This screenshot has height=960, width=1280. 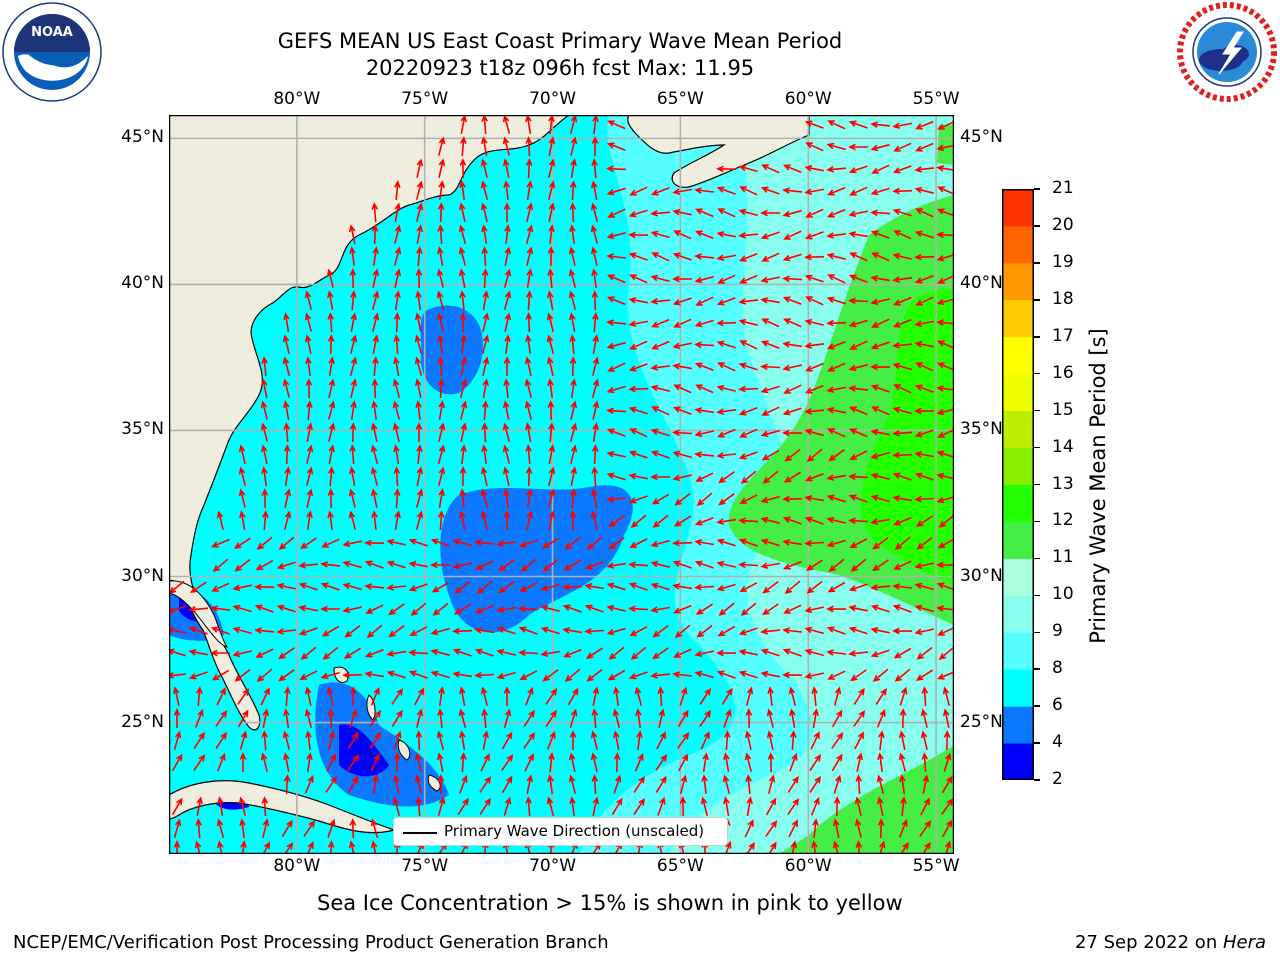 What do you see at coordinates (420, 833) in the screenshot?
I see `legend-line-icon` at bounding box center [420, 833].